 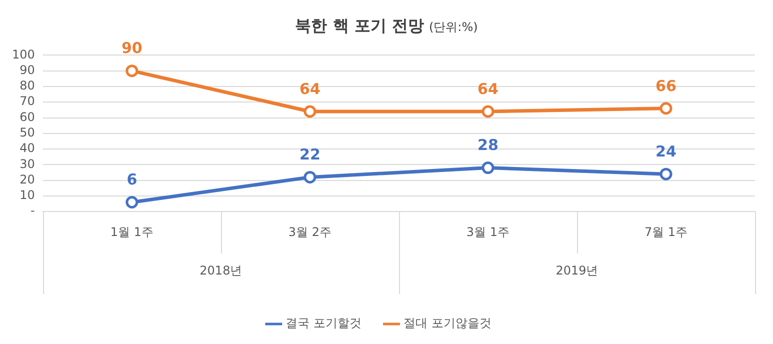 What do you see at coordinates (448, 323) in the screenshot?
I see `legend-label: 절대 포기않을것` at bounding box center [448, 323].